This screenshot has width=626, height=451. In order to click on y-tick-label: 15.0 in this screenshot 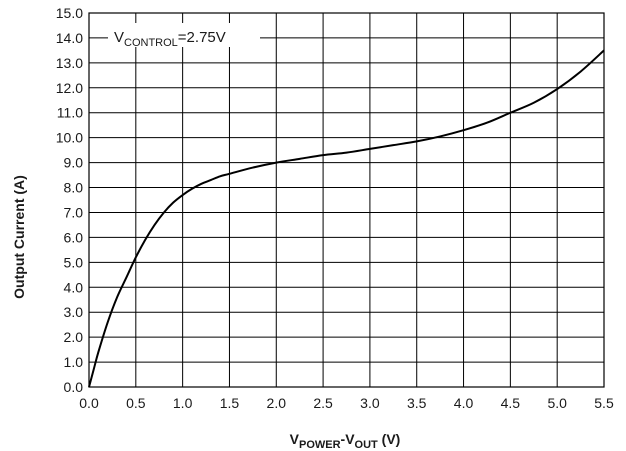, I will do `click(69, 13)`.